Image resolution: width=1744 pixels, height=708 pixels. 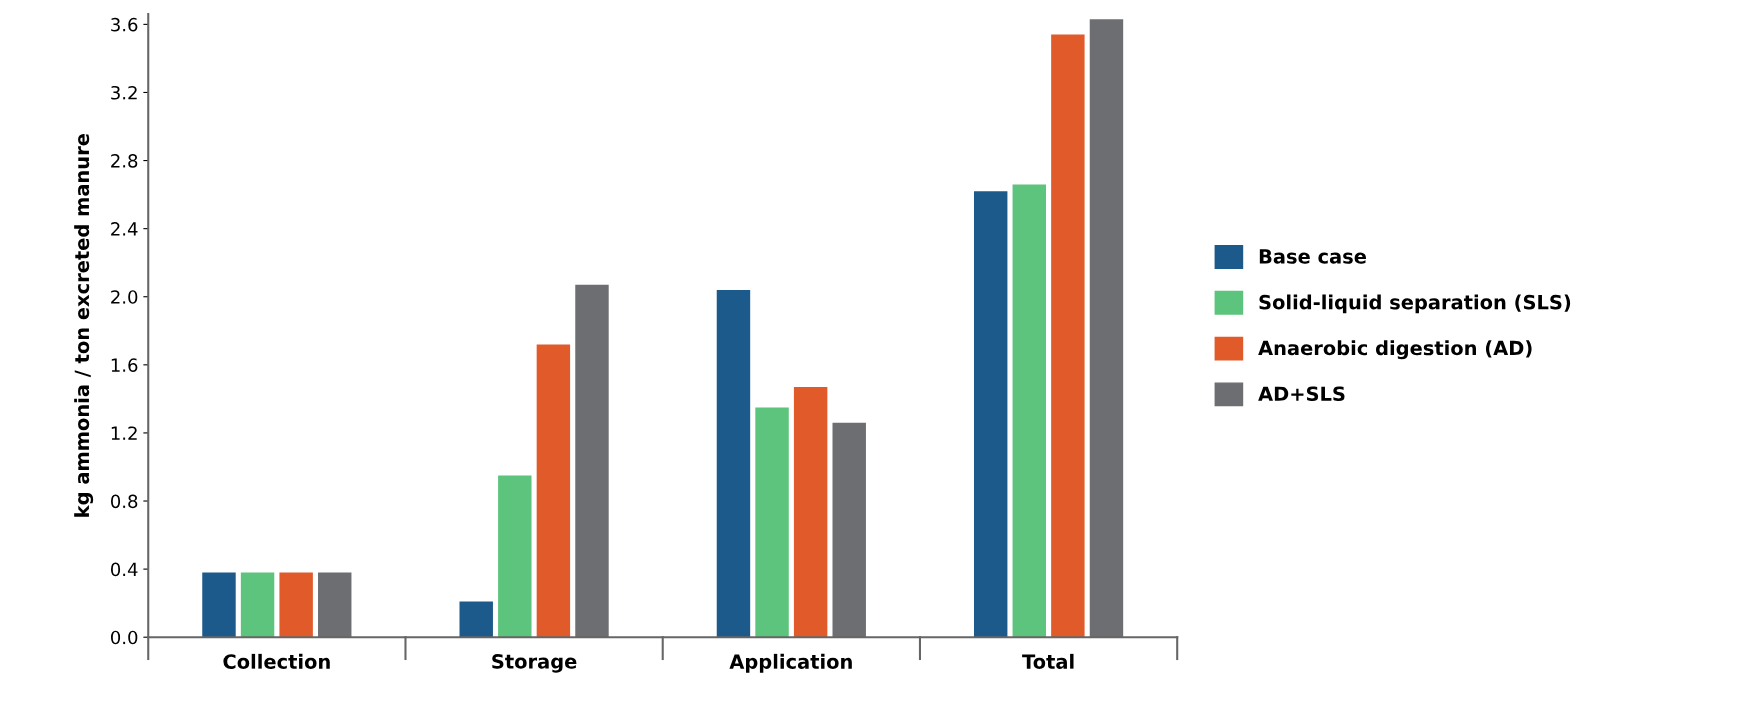 I want to click on x-tick-label: Total, so click(x=1048, y=661).